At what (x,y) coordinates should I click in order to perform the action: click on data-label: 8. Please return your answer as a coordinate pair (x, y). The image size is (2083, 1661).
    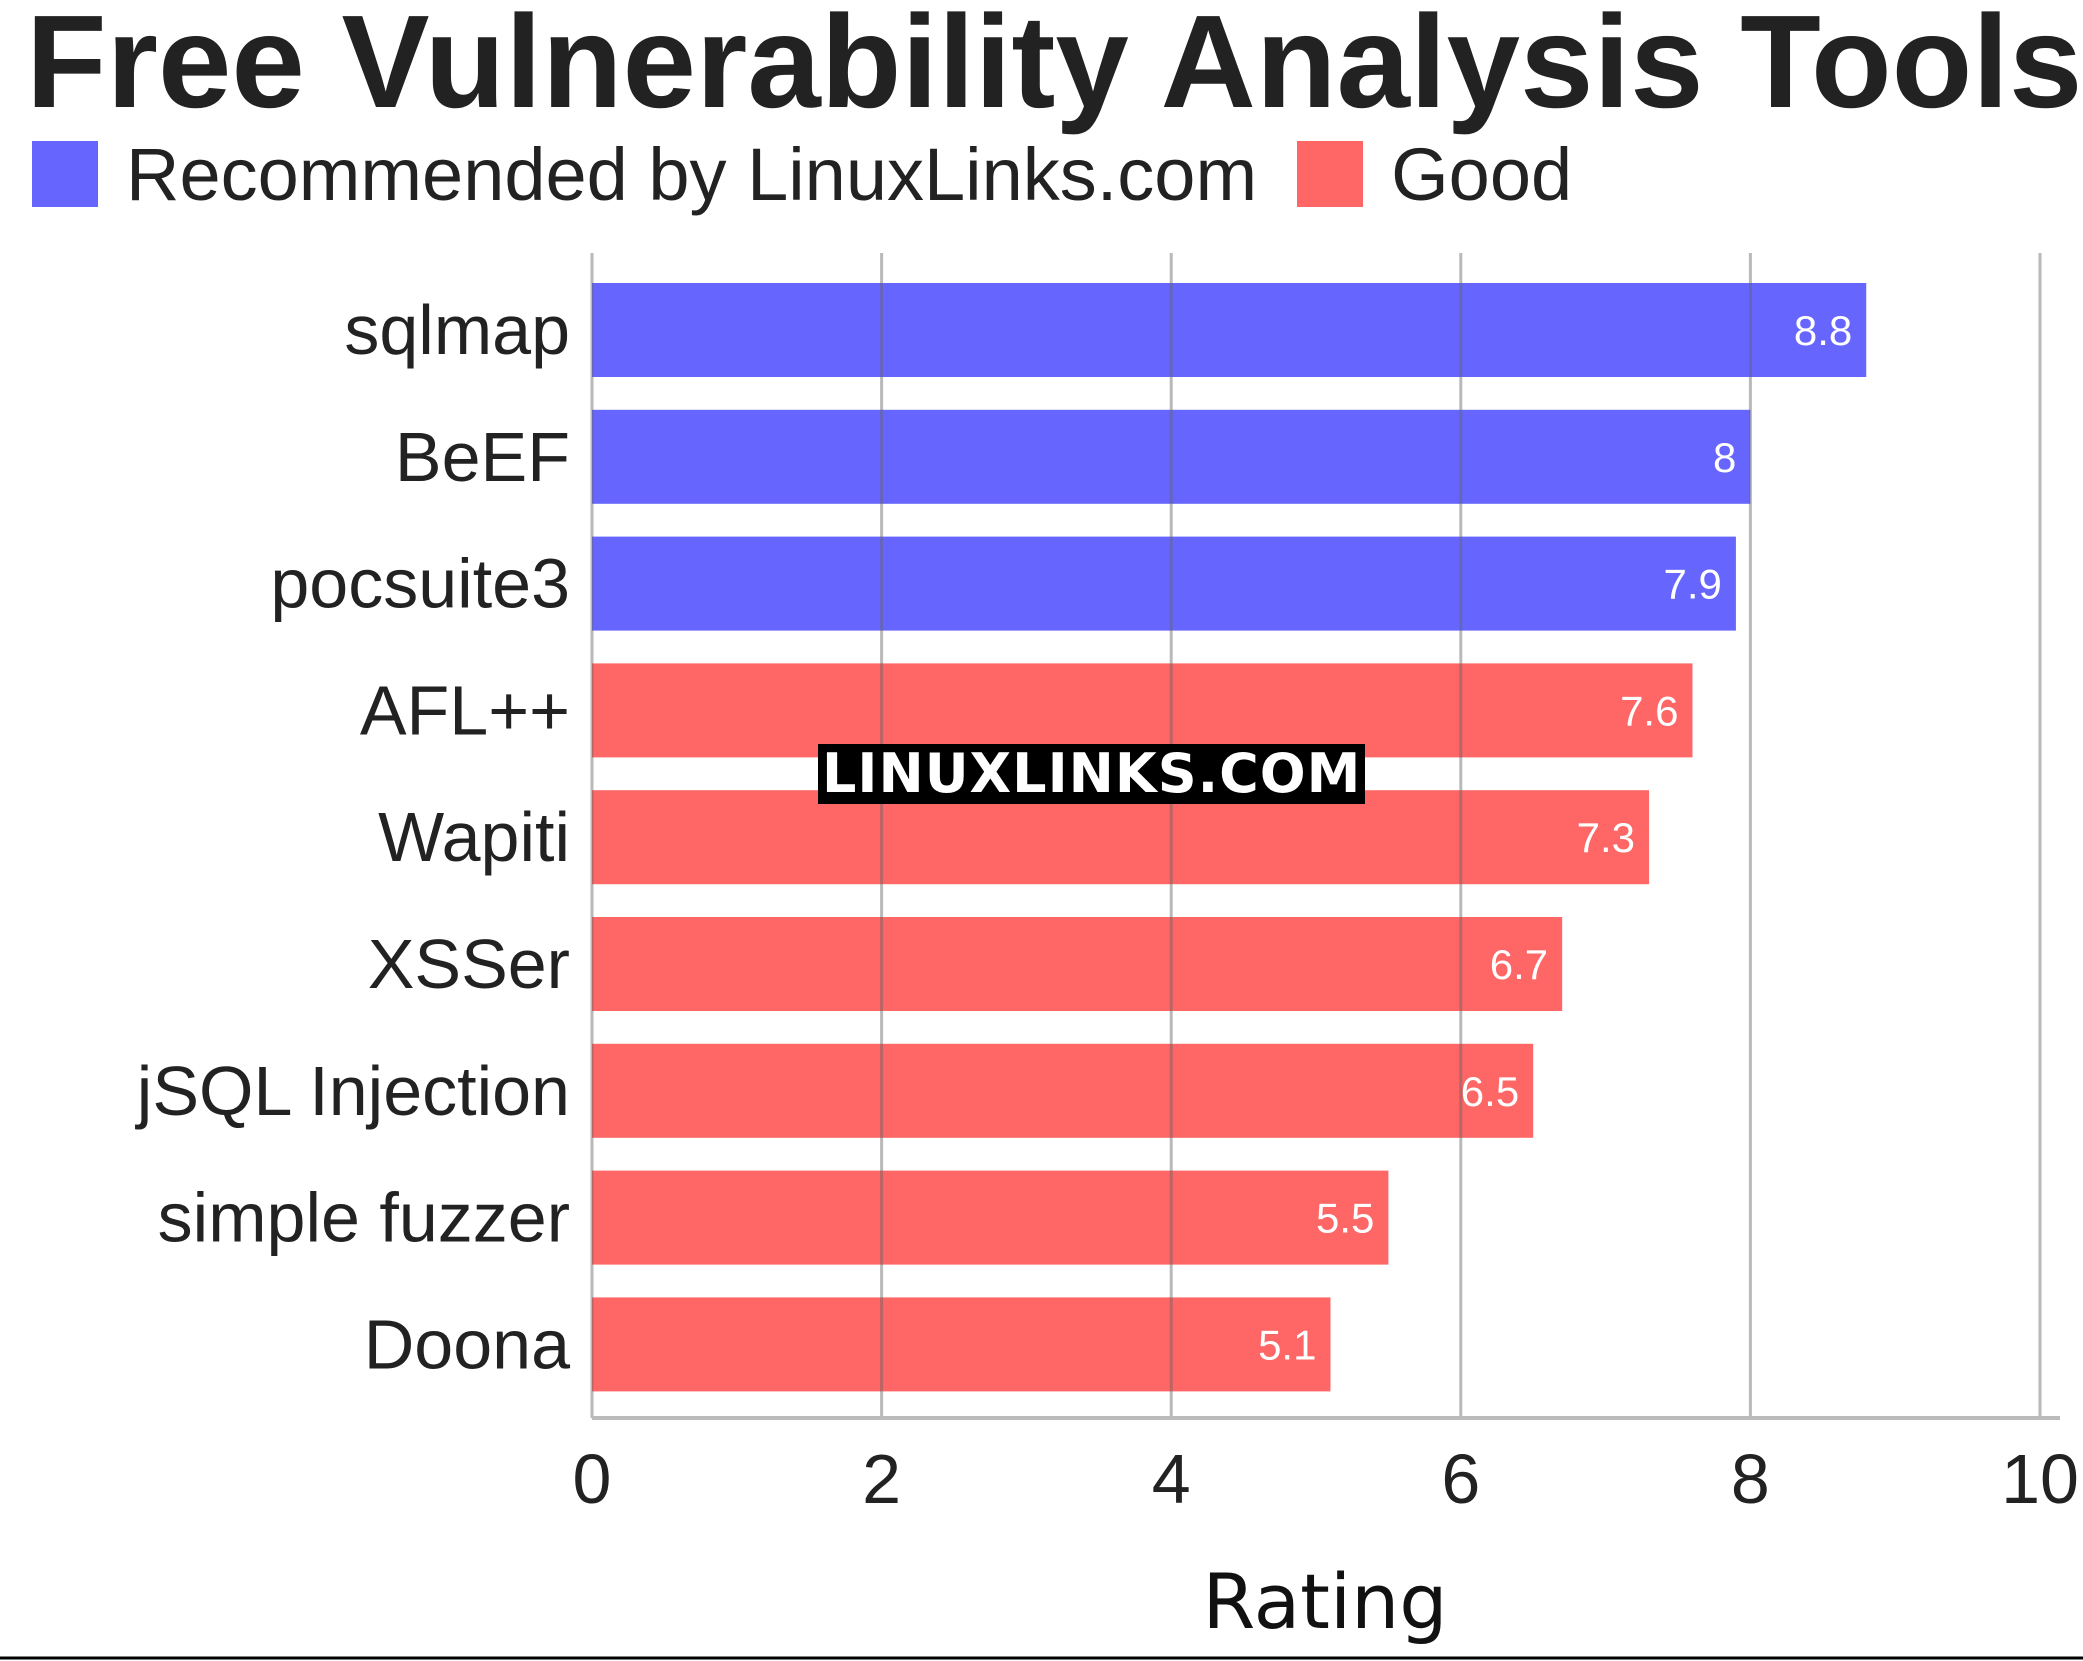
    Looking at the image, I should click on (1724, 457).